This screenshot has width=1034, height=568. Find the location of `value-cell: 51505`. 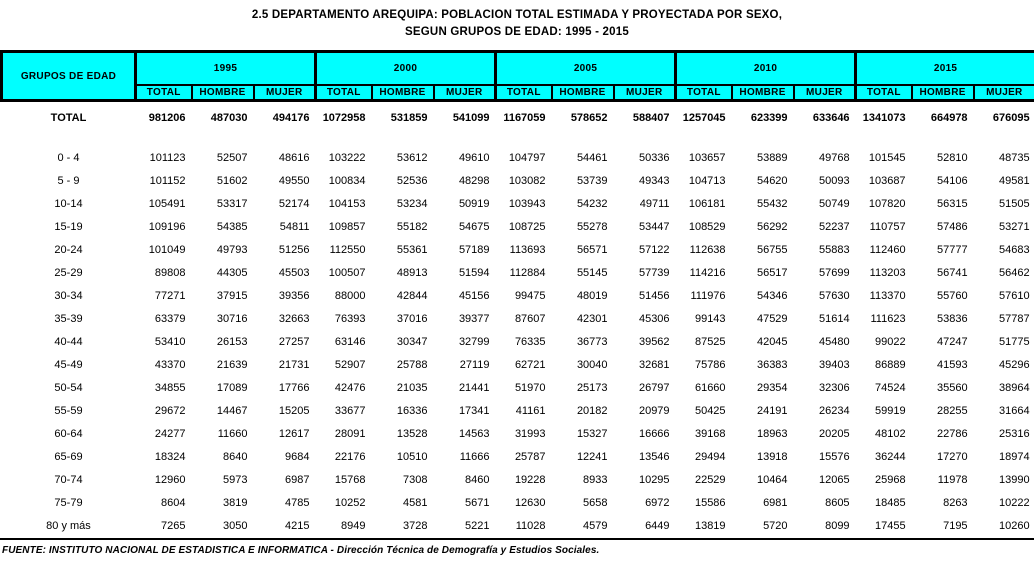

value-cell: 51505 is located at coordinates (1014, 204).